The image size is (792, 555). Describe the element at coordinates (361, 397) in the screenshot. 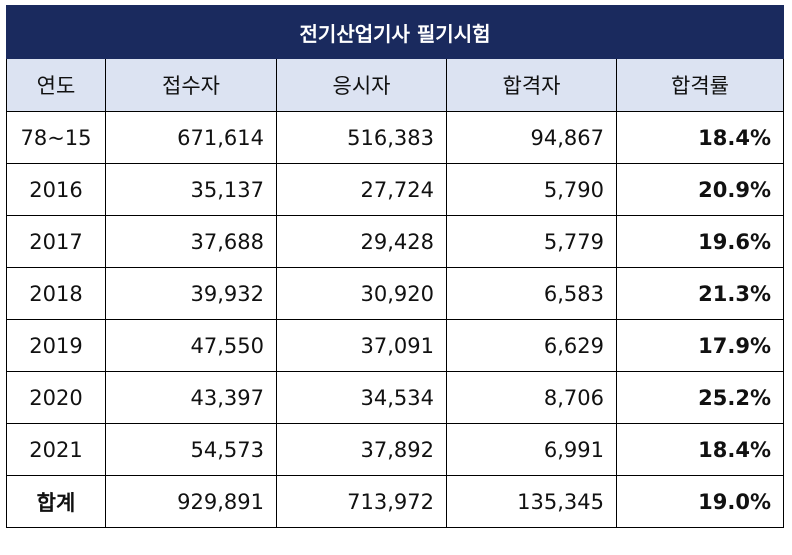

I see `examinees-cell: 34,534` at that location.